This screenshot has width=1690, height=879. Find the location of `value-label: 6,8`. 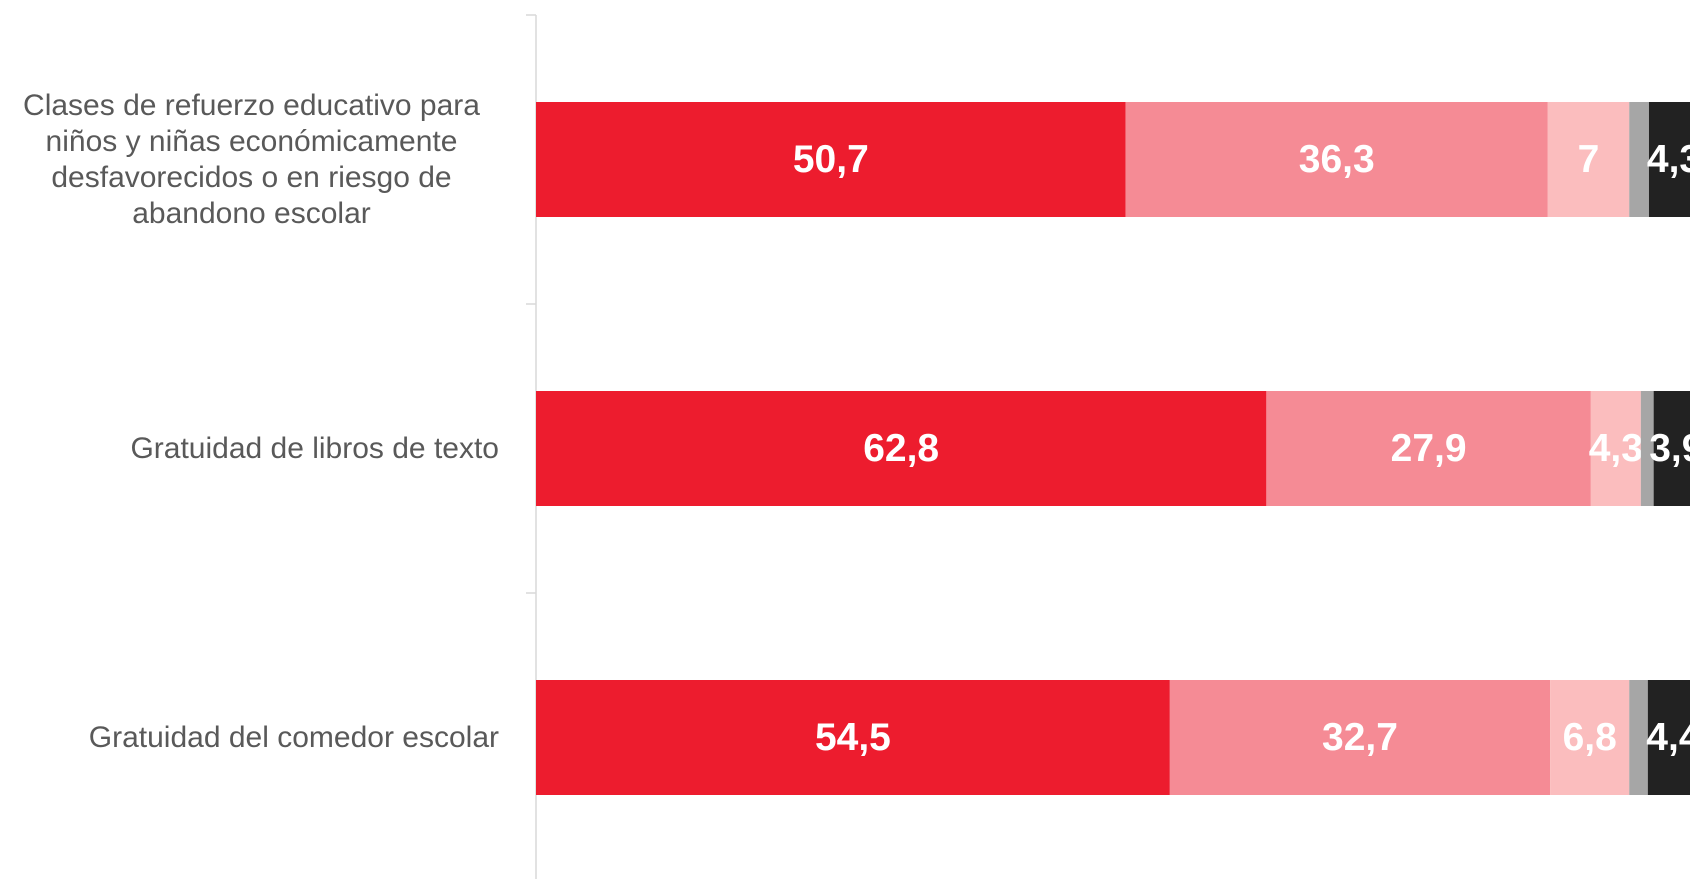

value-label: 6,8 is located at coordinates (1590, 737).